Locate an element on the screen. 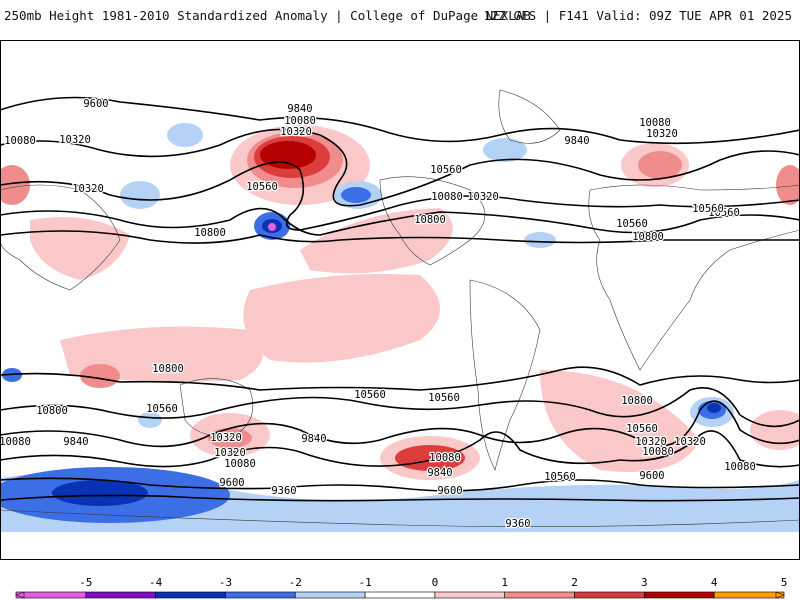 This screenshot has height=600, width=800. colorbar-tick-label: -5 is located at coordinates (85, 582).